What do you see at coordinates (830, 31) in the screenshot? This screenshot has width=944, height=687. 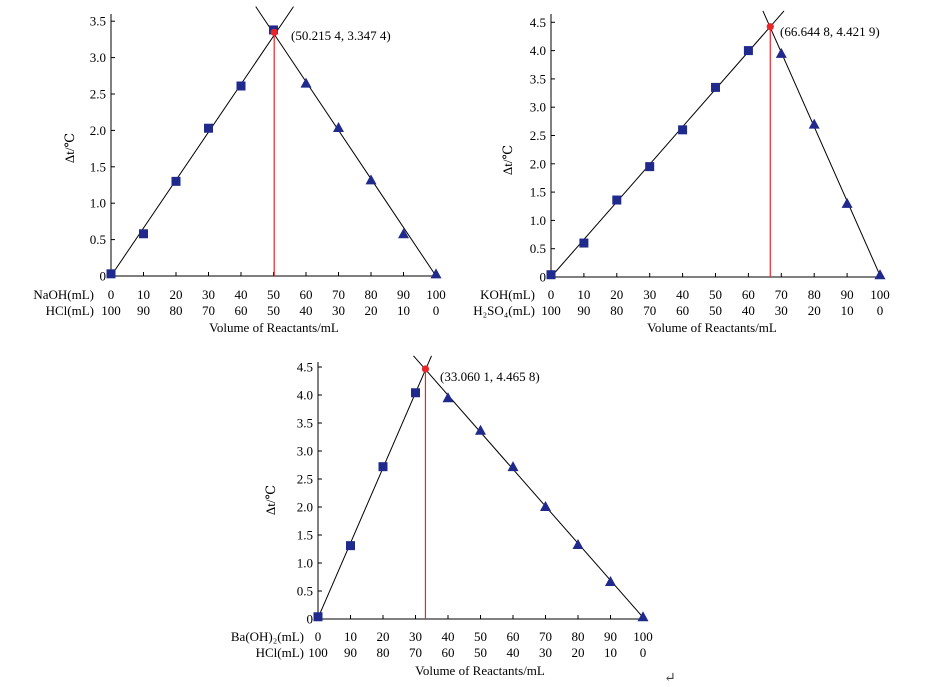 I see `intersection-label: (66.644 8, 4.421 9)` at bounding box center [830, 31].